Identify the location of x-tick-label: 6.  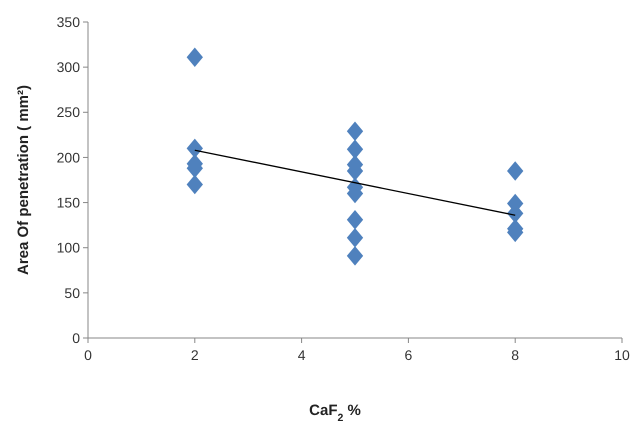
(408, 355).